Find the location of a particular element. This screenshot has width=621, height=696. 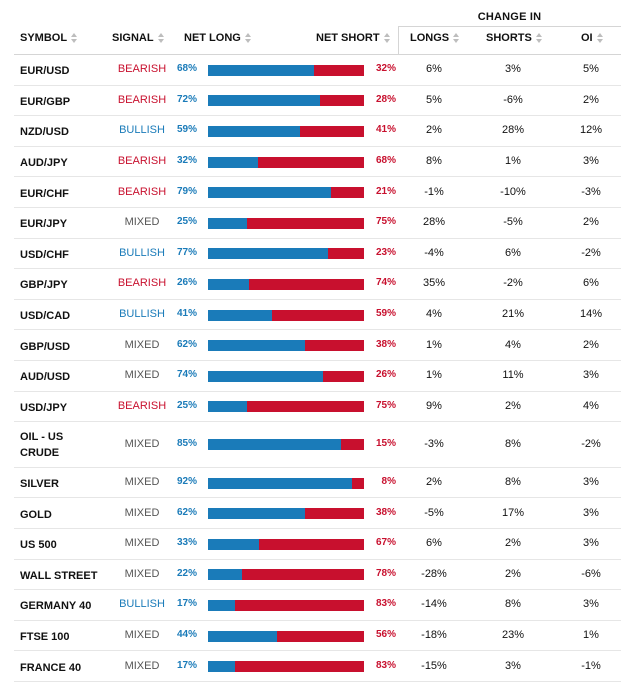

table-row: OIL - US CRUDE MIXED 85% 15% -3% 8% -2% is located at coordinates (310, 445).